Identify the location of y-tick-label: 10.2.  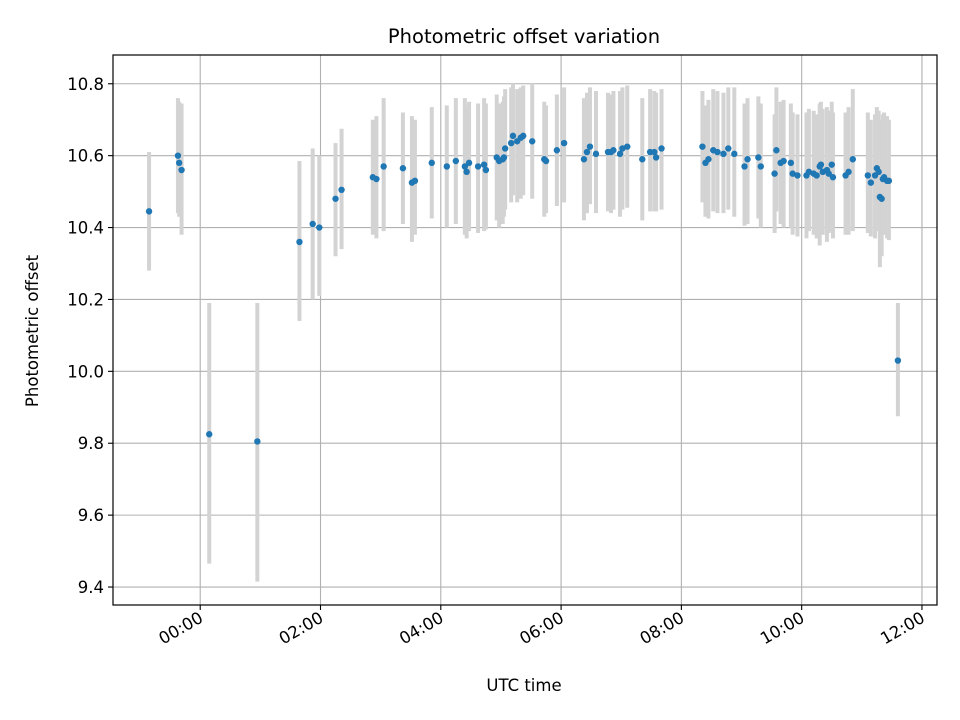
(85, 299).